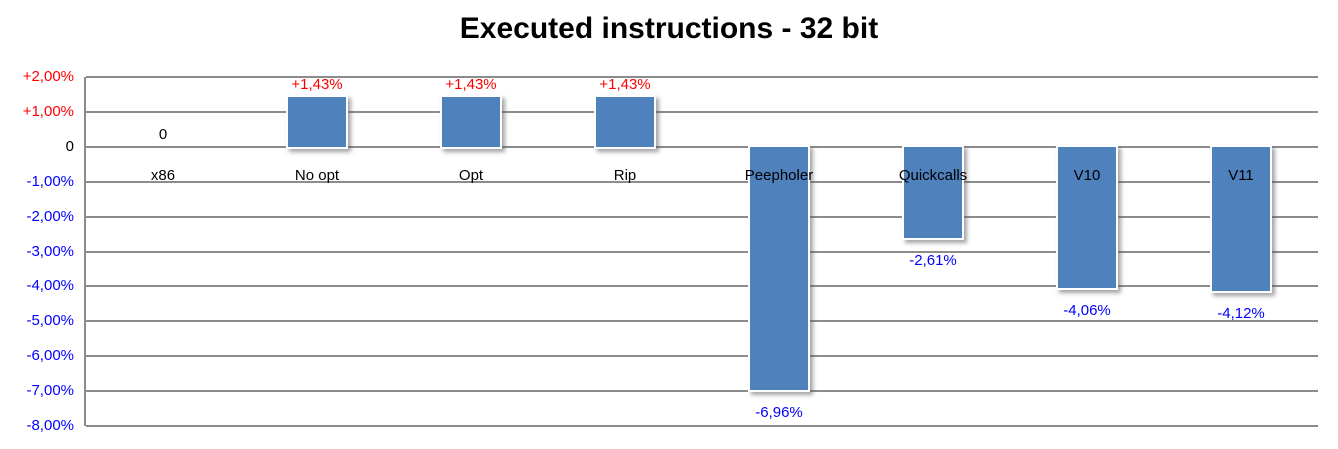 Image resolution: width=1338 pixels, height=449 pixels. I want to click on y-axis-tick-label: -6,00%, so click(50, 356).